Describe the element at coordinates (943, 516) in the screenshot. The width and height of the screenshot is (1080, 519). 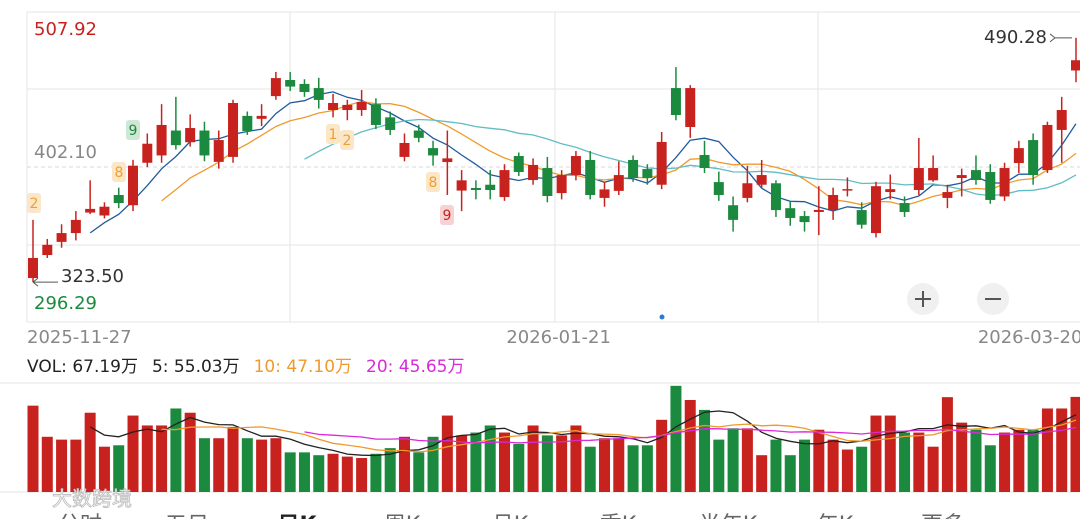
I see `tab: 更多` at that location.